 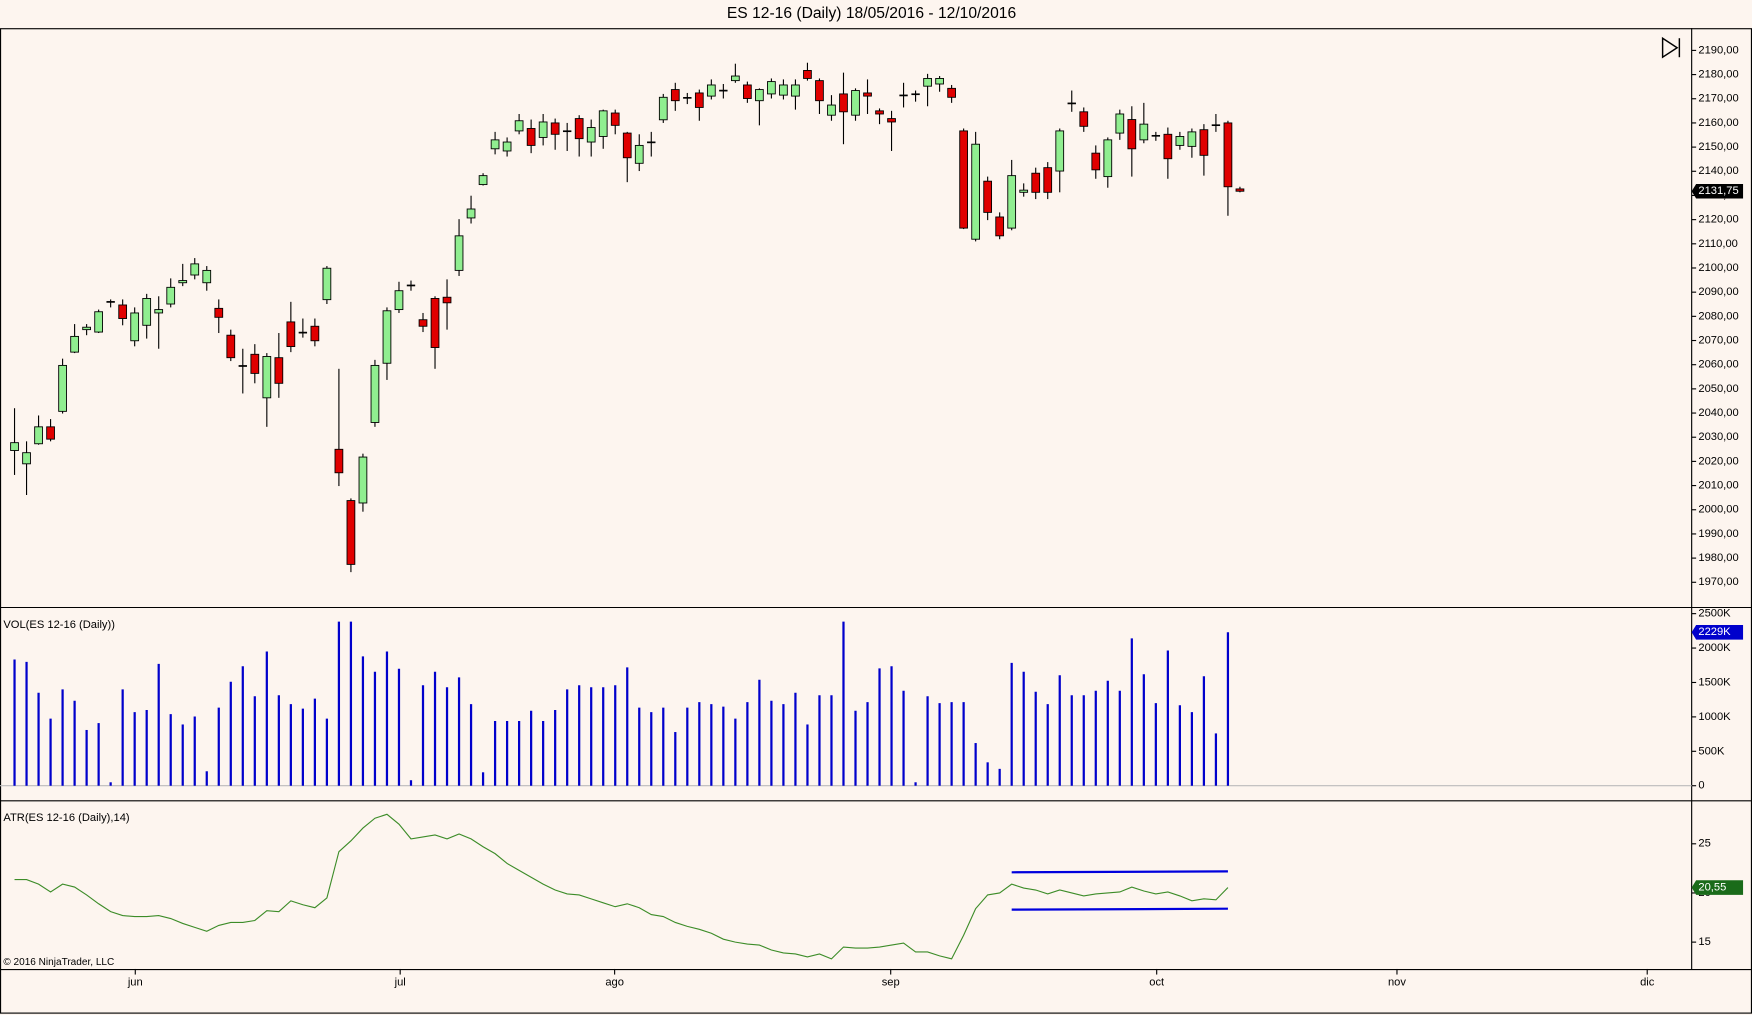 I want to click on last-value-label: 2229K, so click(x=1714, y=632).